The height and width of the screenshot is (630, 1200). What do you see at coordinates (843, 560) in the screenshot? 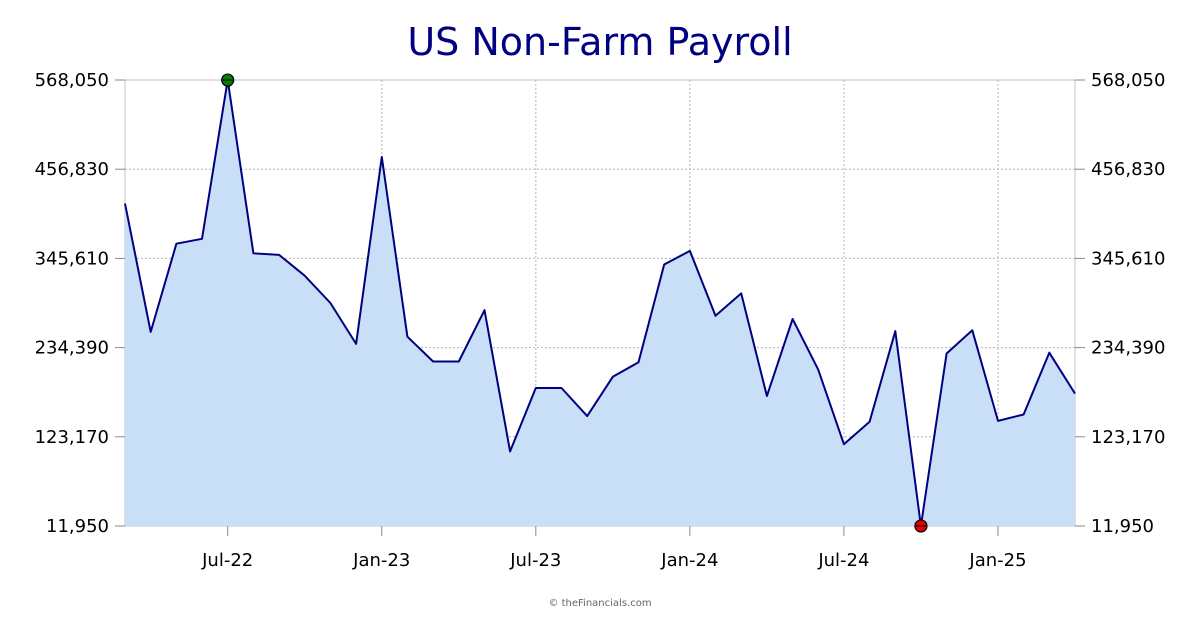
I see `x-tick-label: Jul-24` at bounding box center [843, 560].